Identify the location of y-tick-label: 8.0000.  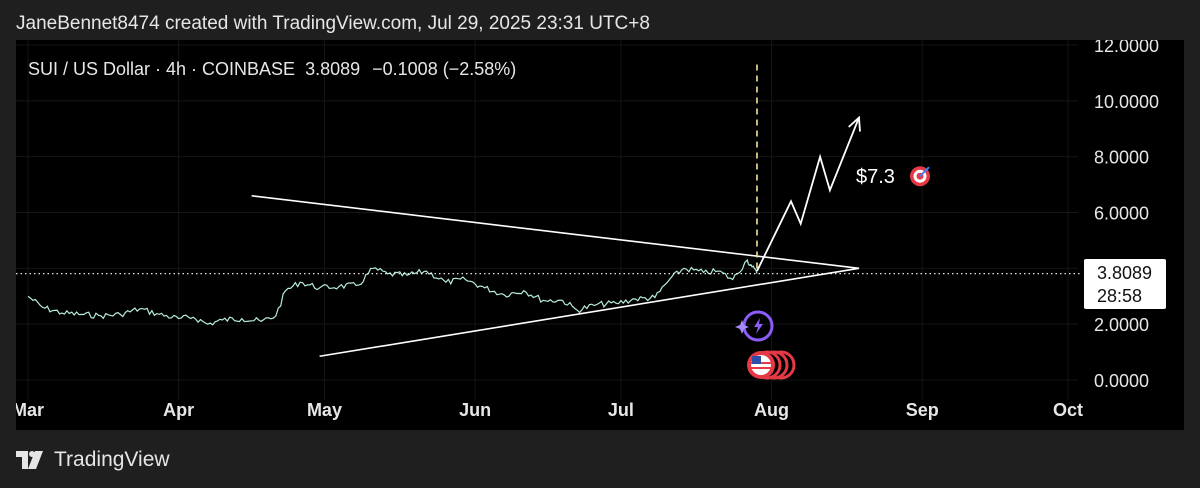
(1121, 158).